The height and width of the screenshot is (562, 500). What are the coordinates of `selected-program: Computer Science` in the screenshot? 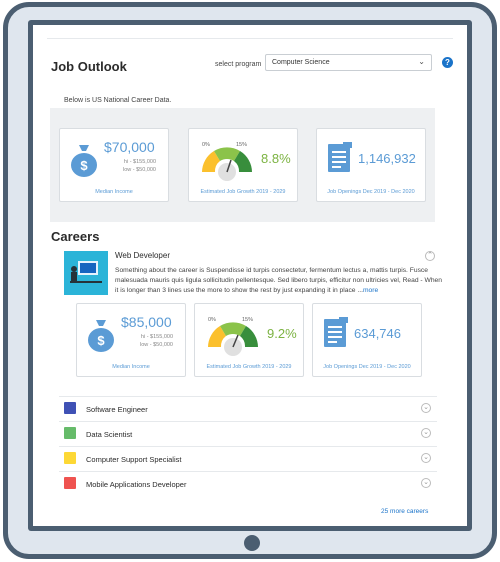 It's located at (301, 62).